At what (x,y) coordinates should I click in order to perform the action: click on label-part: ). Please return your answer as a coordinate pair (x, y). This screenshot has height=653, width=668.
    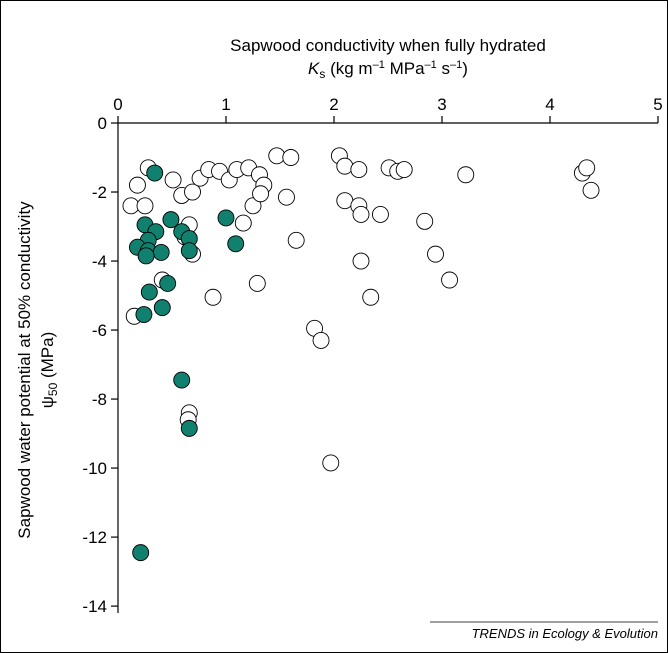
    Looking at the image, I should click on (465, 68).